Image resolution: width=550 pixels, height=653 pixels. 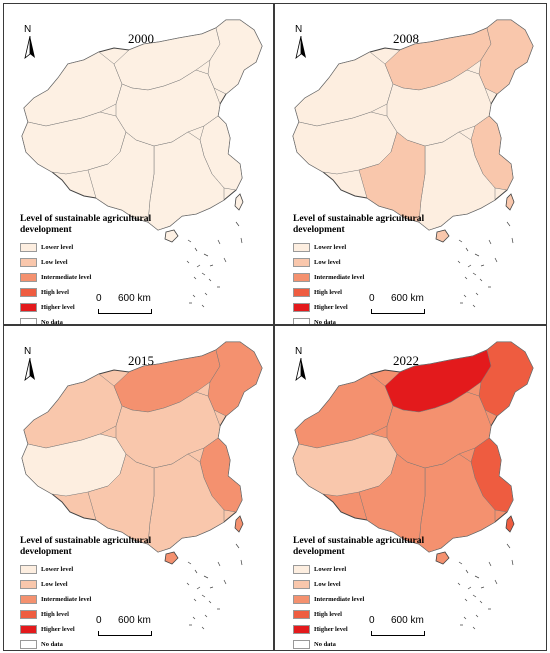 I want to click on panel-year: 2015, so click(x=141, y=360).